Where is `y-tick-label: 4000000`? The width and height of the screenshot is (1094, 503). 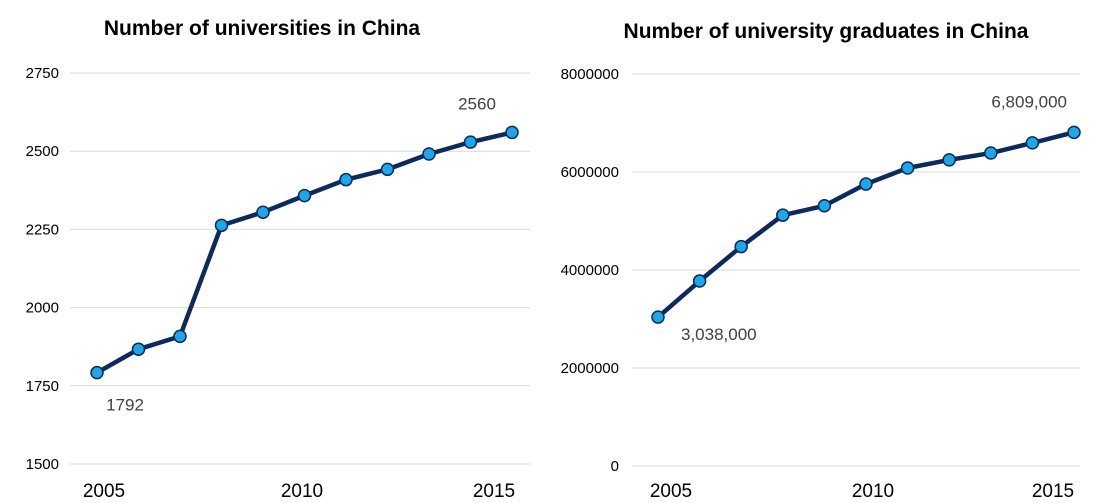 y-tick-label: 4000000 is located at coordinates (590, 270).